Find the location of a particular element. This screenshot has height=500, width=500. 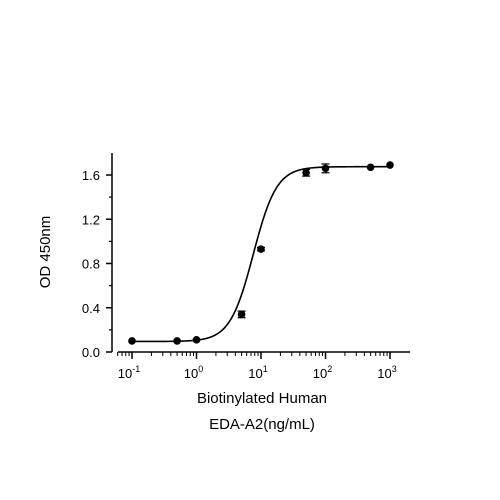

y-tick-label: 1.6 is located at coordinates (91, 175).